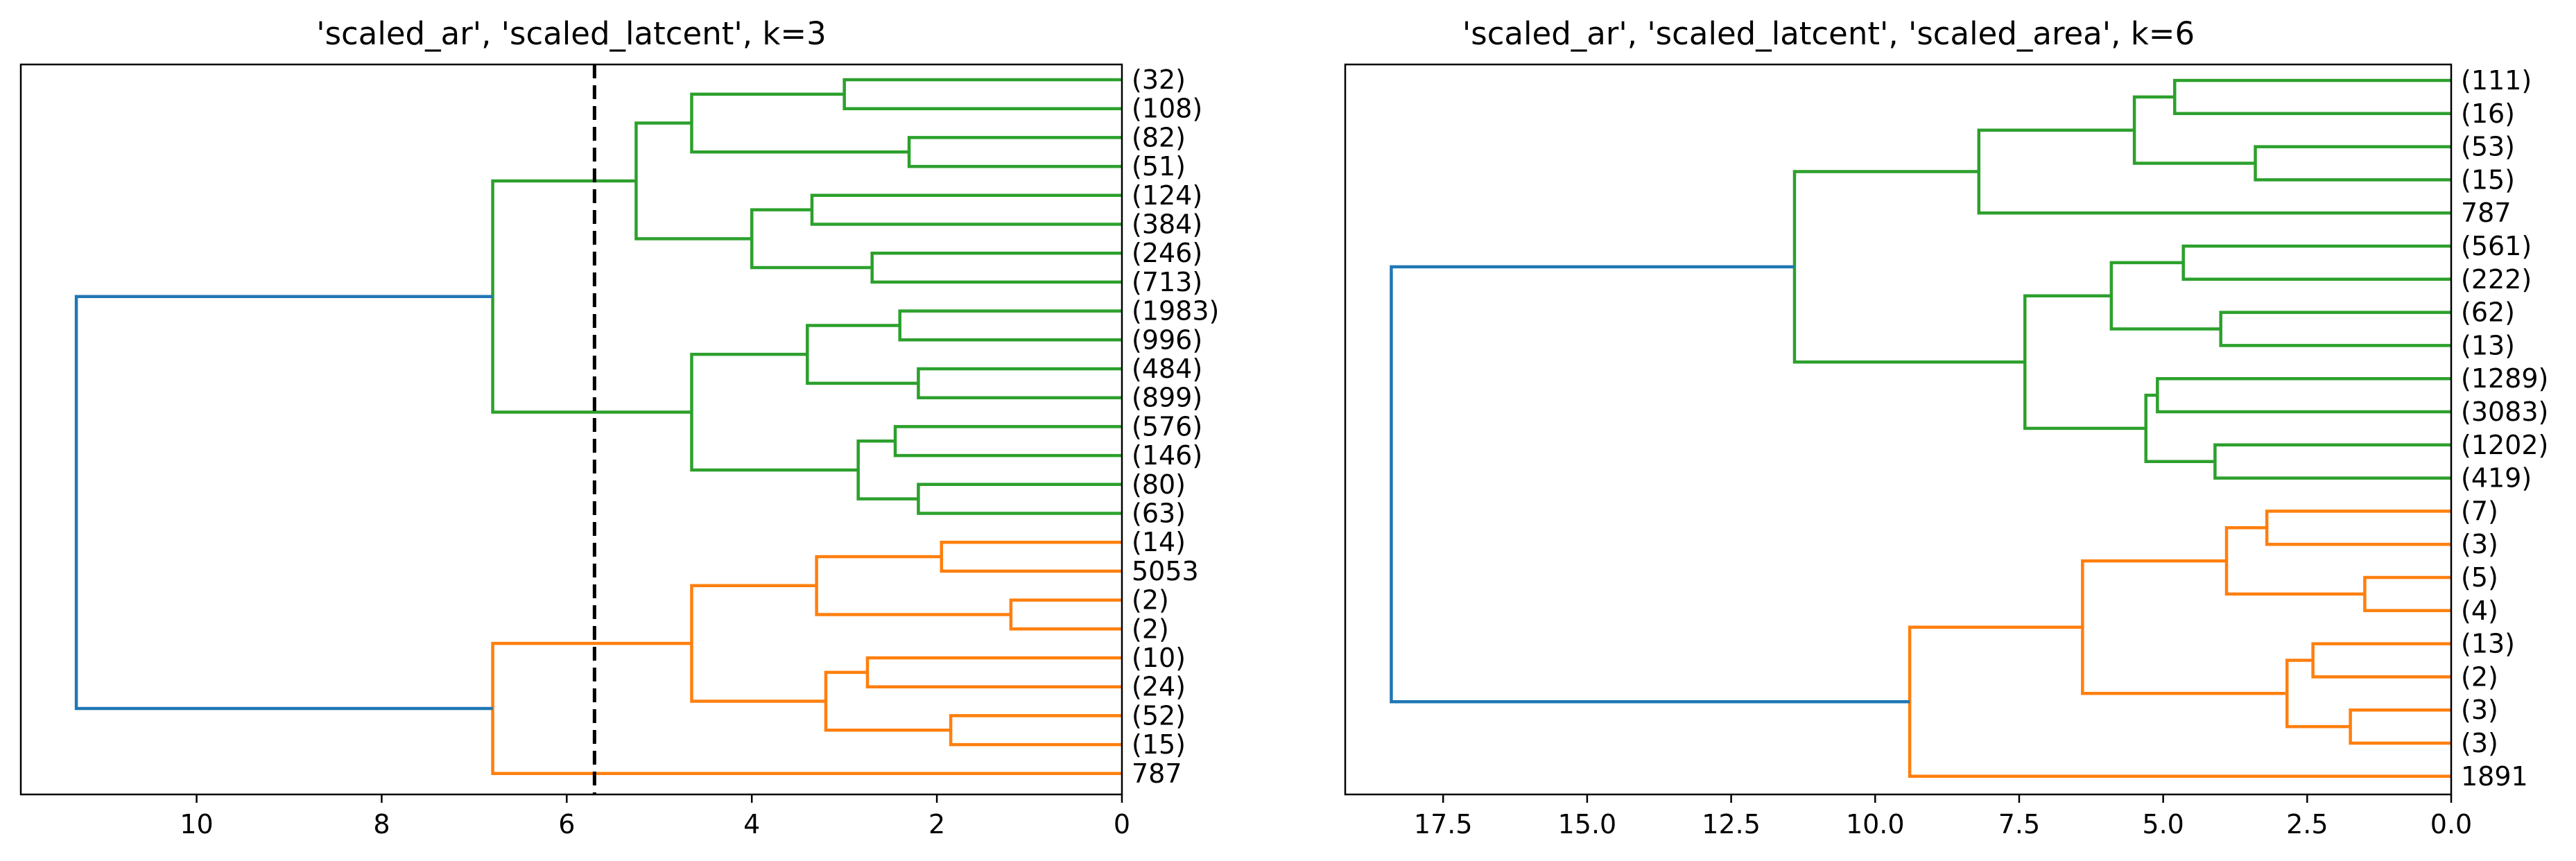 The height and width of the screenshot is (861, 2576). Describe the element at coordinates (2496, 80) in the screenshot. I see `leaf-label: (111)` at that location.